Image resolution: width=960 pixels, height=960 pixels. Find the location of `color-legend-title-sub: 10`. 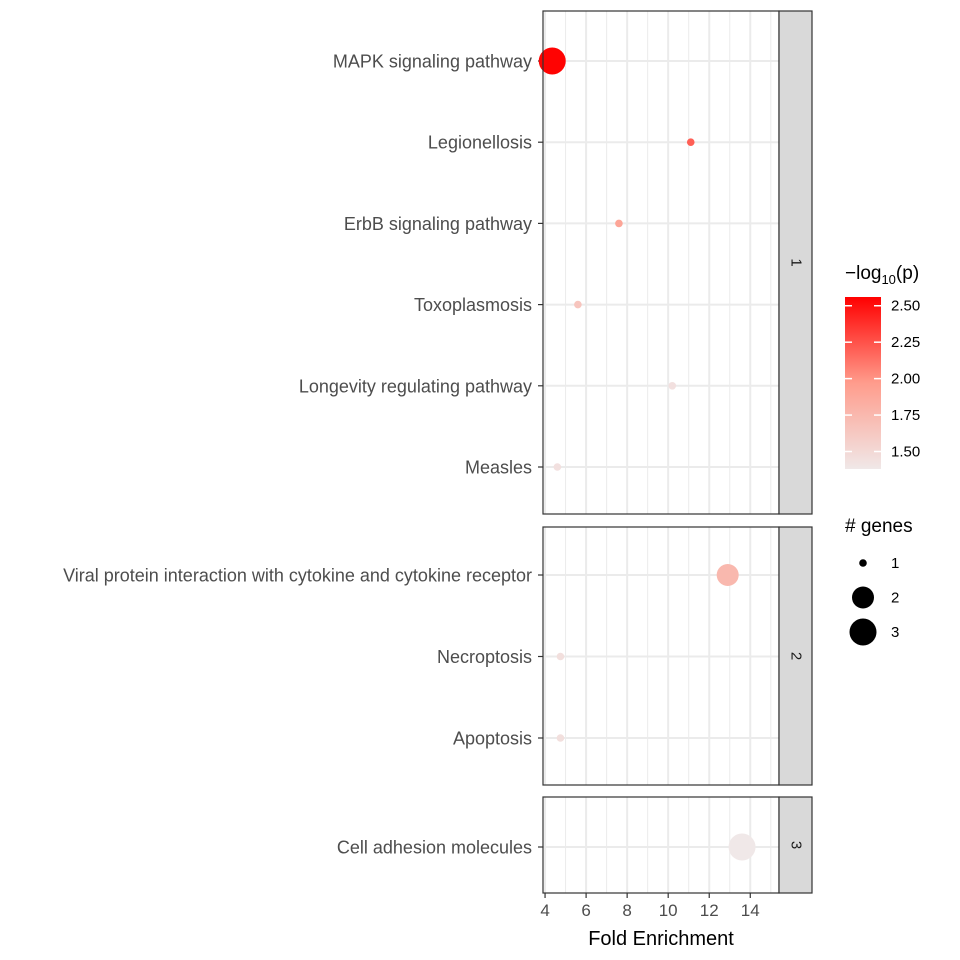

color-legend-title-sub: 10 is located at coordinates (888, 279).